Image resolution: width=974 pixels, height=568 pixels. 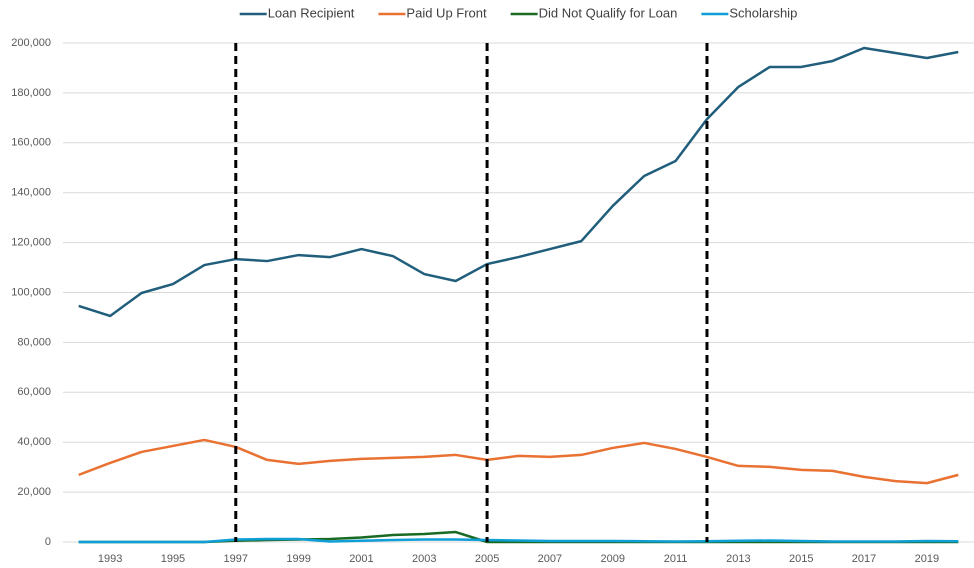 I want to click on y-tick-label: 200,000, so click(x=31, y=43).